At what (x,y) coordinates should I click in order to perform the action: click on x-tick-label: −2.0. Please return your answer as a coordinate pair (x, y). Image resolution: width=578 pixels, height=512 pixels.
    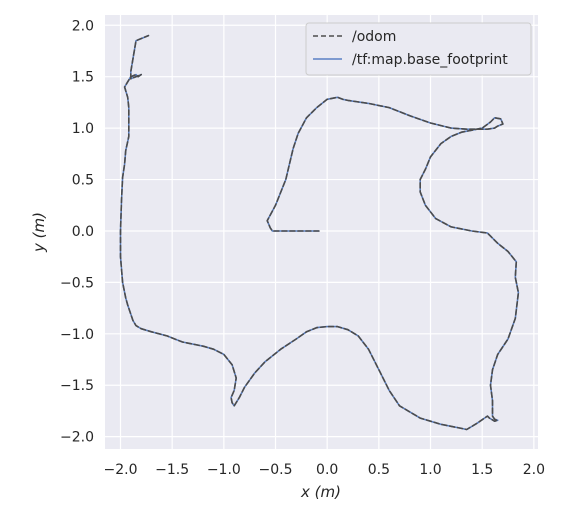
    Looking at the image, I should click on (121, 470).